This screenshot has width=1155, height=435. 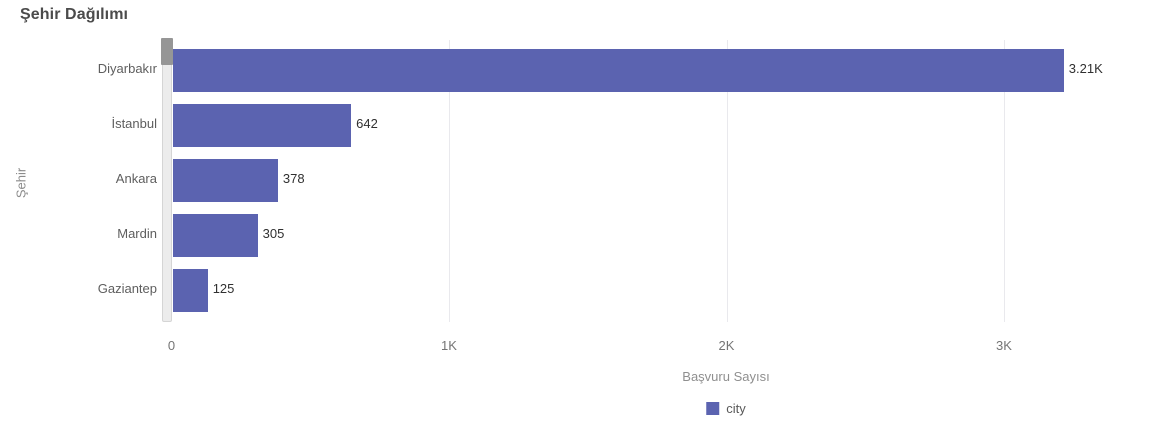 What do you see at coordinates (171, 345) in the screenshot?
I see `x-tick-label: 0` at bounding box center [171, 345].